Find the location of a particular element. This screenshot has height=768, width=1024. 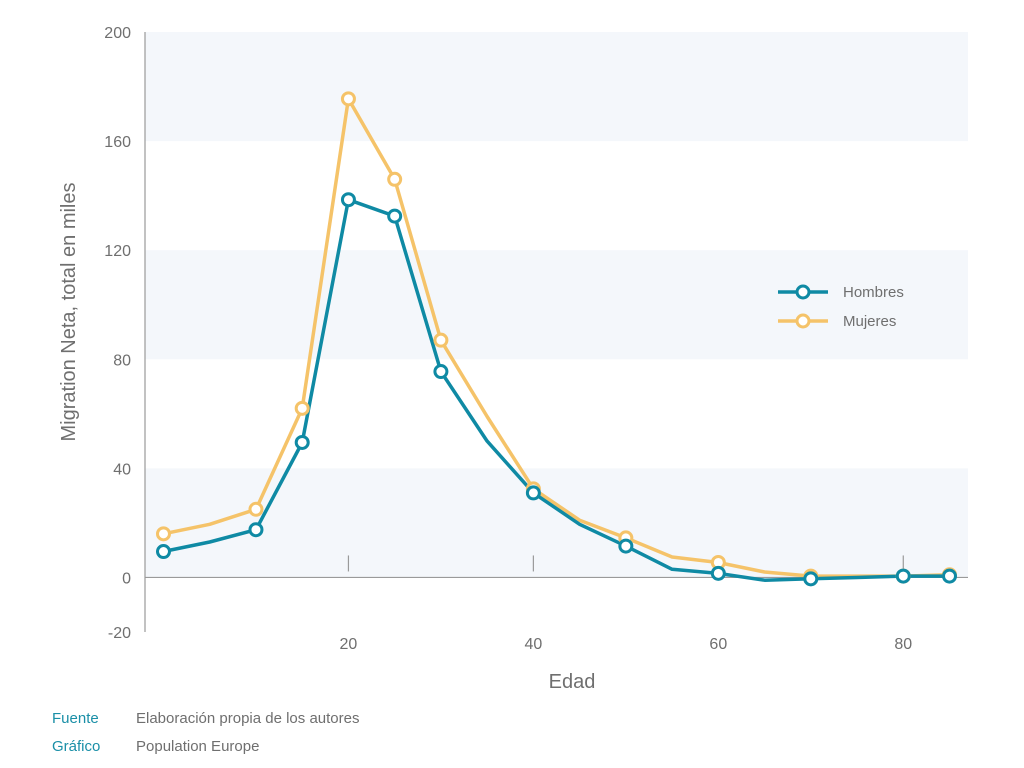

y-tick-label: 120 is located at coordinates (117, 251).